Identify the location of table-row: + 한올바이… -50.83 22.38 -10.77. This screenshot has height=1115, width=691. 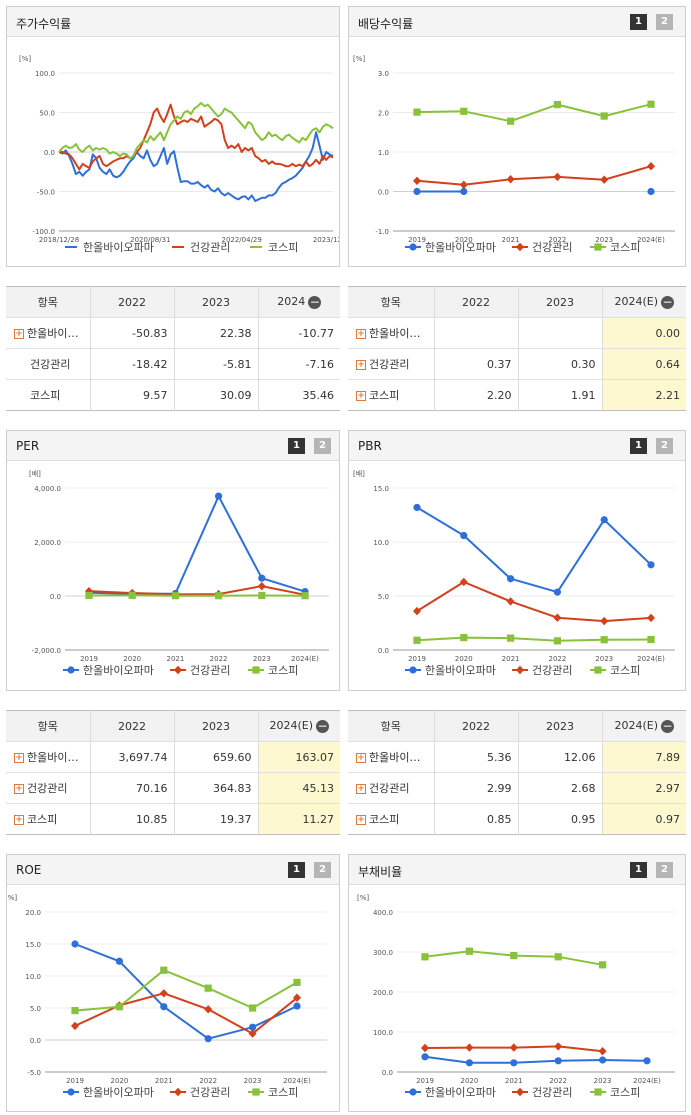
(173, 333).